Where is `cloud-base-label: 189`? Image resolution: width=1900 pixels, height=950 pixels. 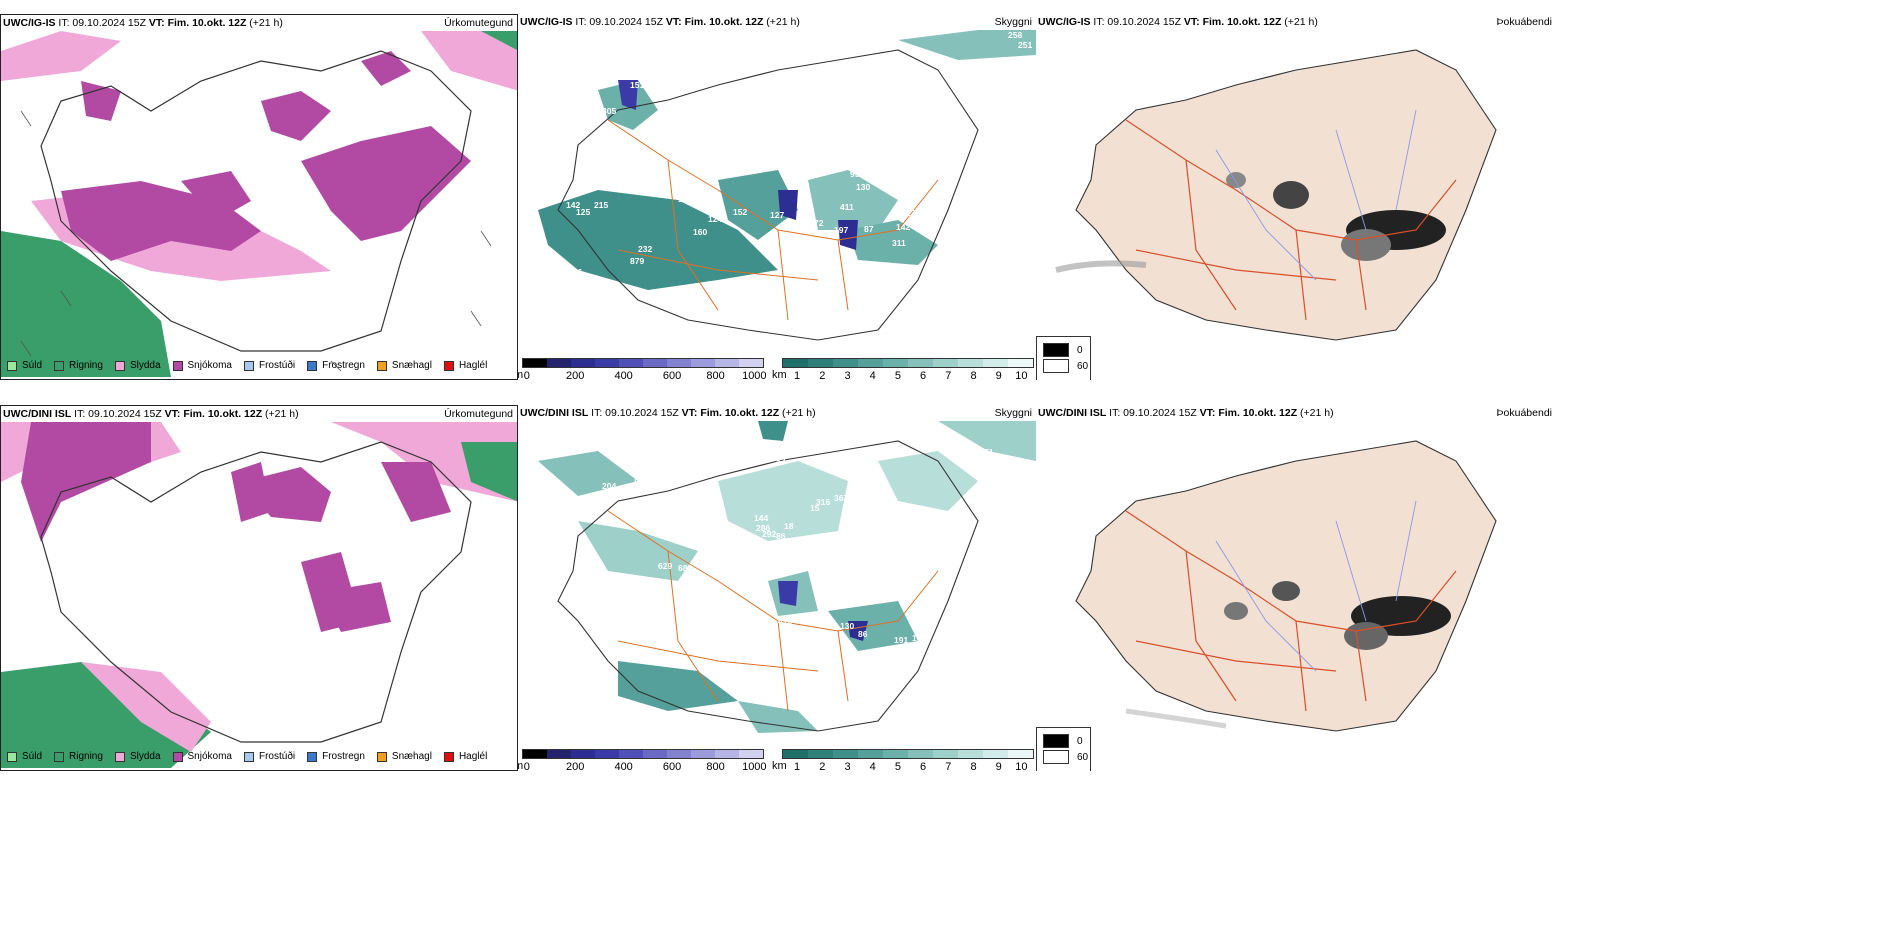
cloud-base-label: 189 is located at coordinates (903, 209).